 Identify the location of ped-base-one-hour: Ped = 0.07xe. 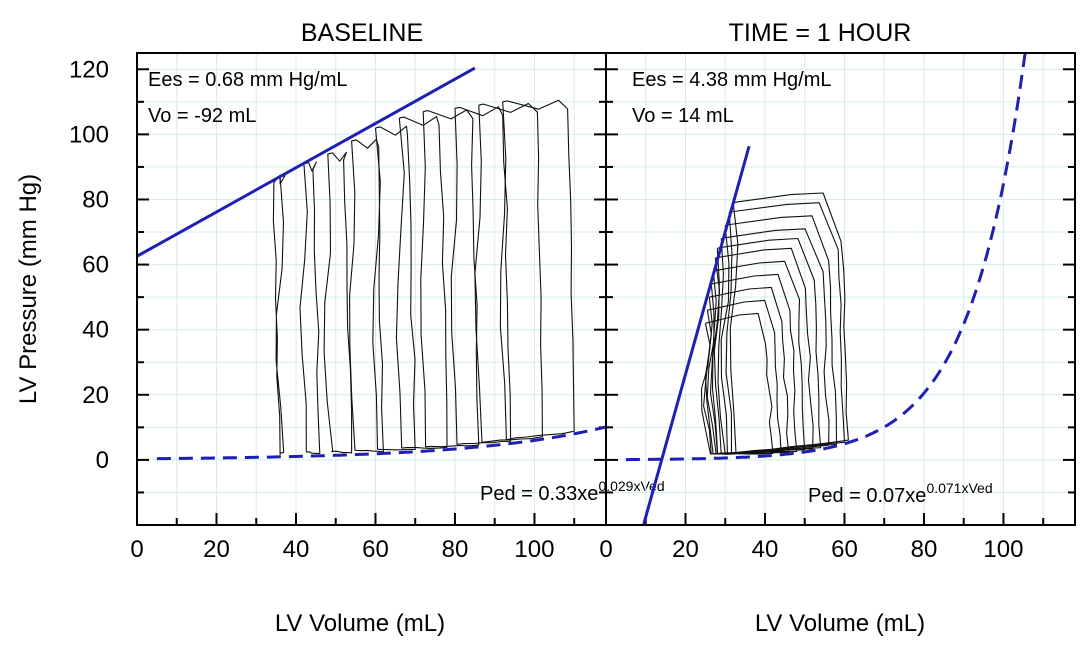
(867, 496).